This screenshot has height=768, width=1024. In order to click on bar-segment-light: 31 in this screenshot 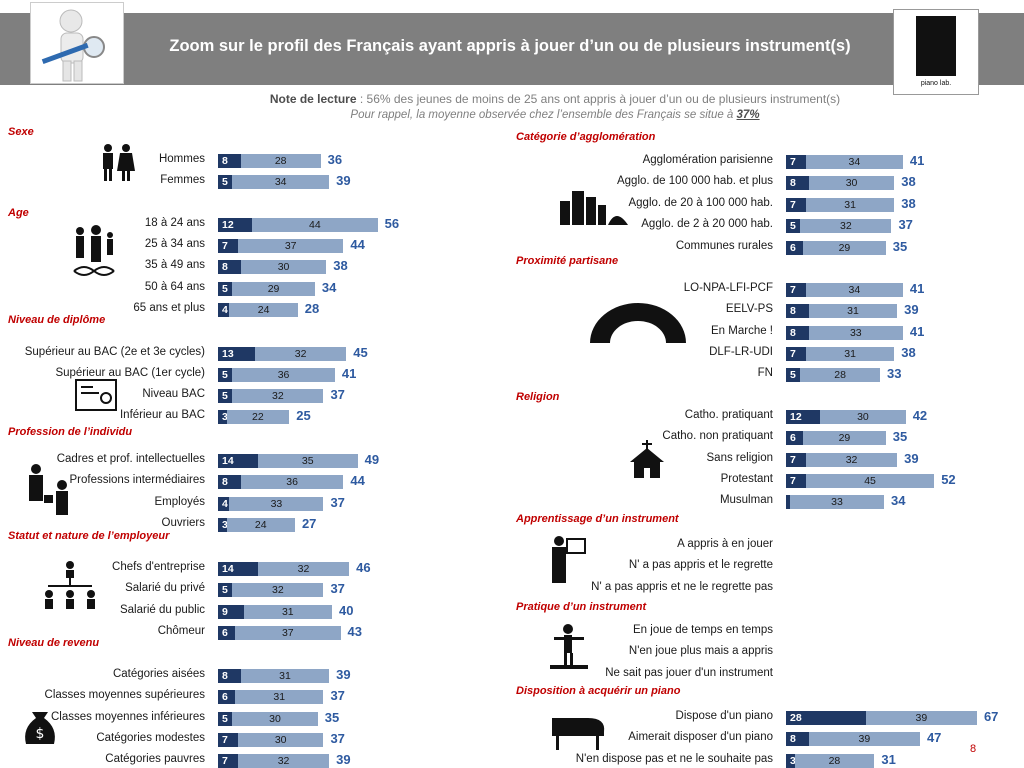, I will do `click(850, 354)`.